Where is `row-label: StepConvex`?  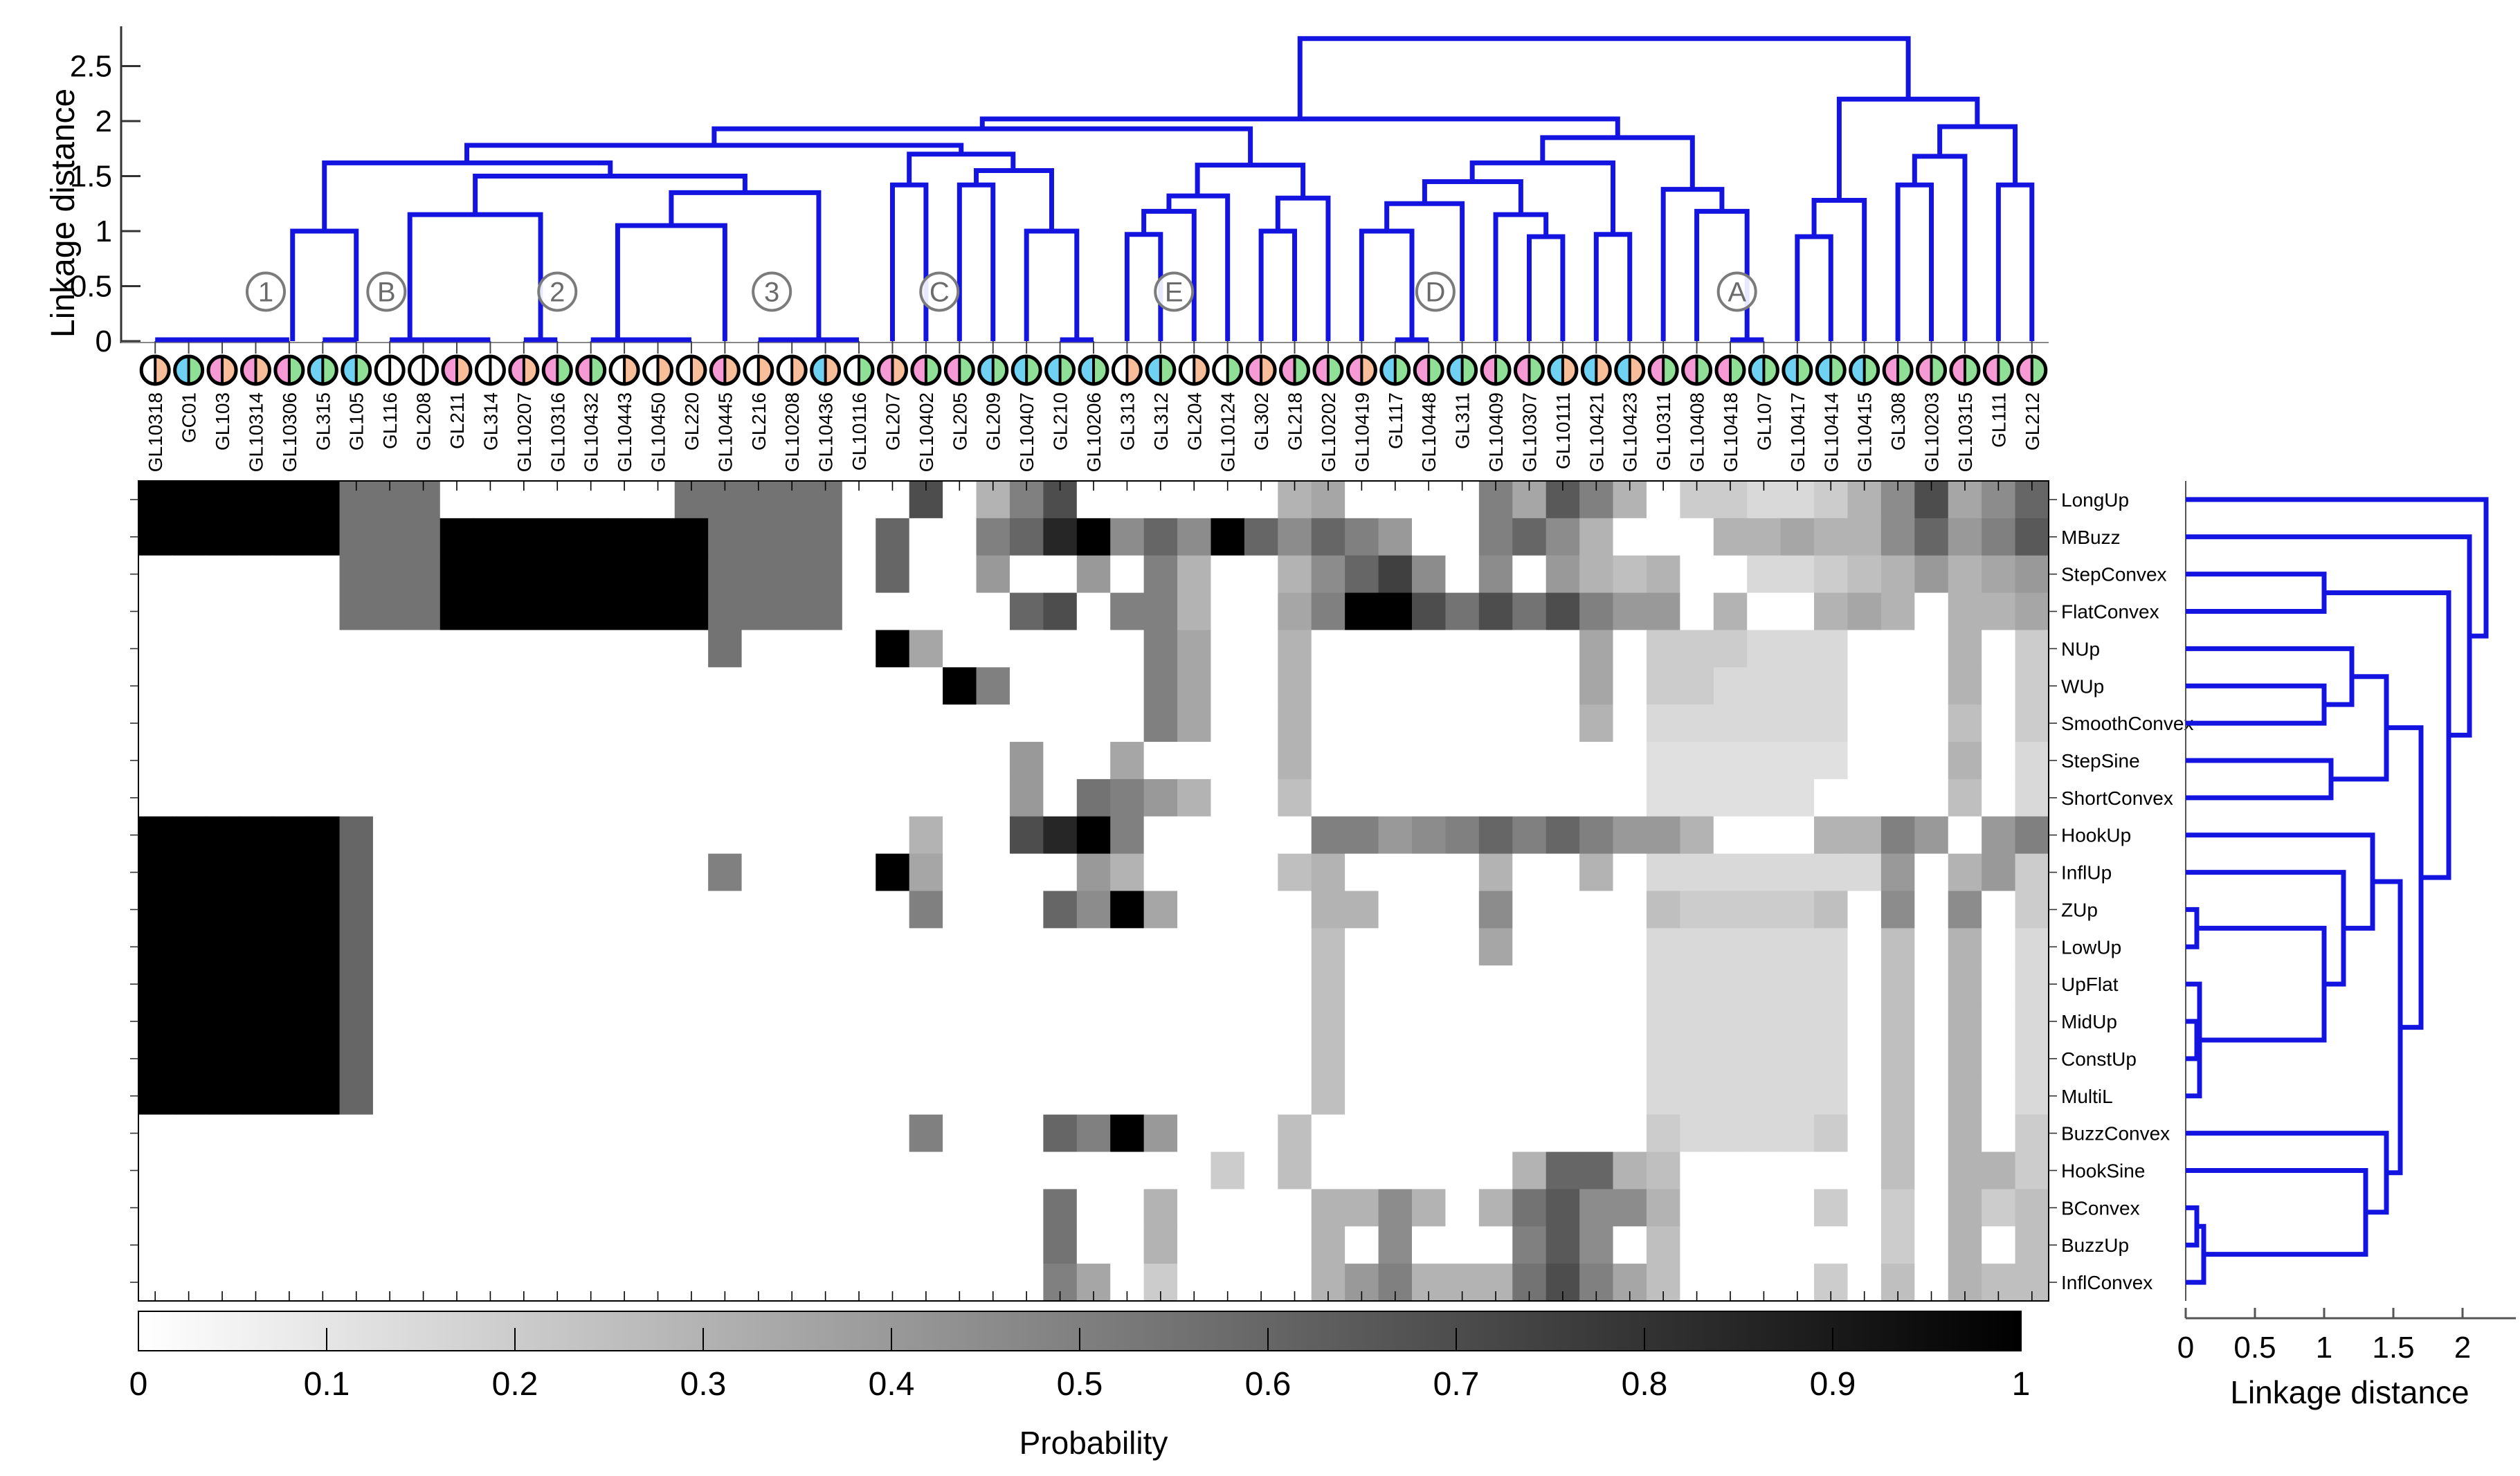
row-label: StepConvex is located at coordinates (2114, 574).